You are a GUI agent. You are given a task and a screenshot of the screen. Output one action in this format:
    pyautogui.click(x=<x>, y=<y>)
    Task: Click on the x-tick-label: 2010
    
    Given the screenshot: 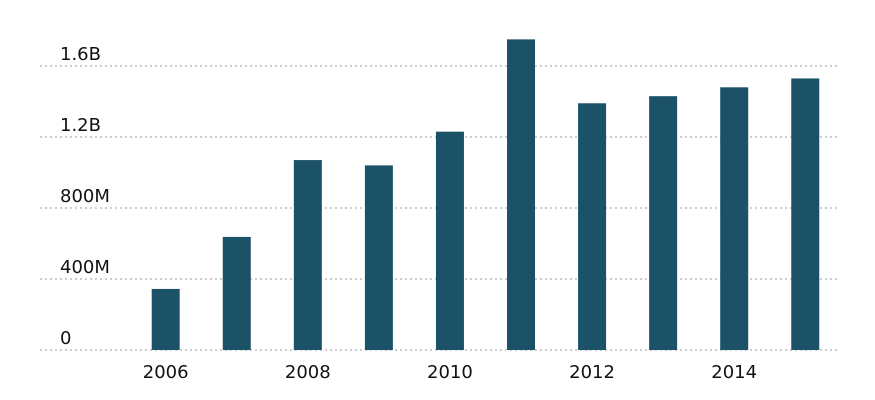 What is the action you would take?
    pyautogui.click(x=450, y=372)
    